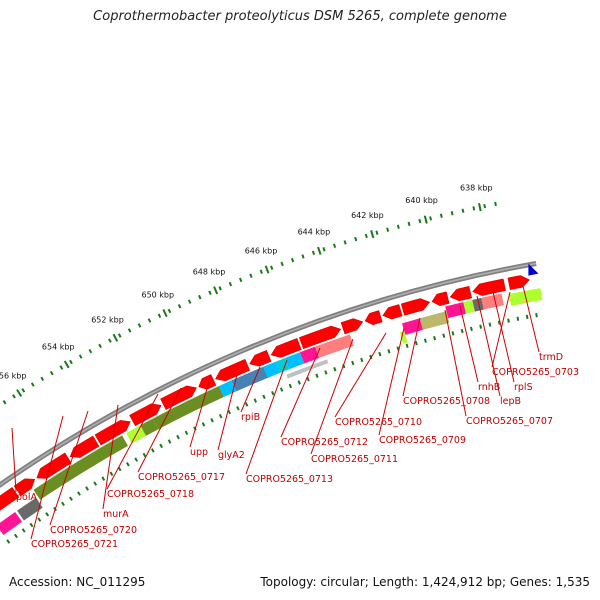 Image resolution: width=600 pixels, height=600 pixels. Describe the element at coordinates (509, 421) in the screenshot. I see `gene-label: COPRO5265_0707` at that location.